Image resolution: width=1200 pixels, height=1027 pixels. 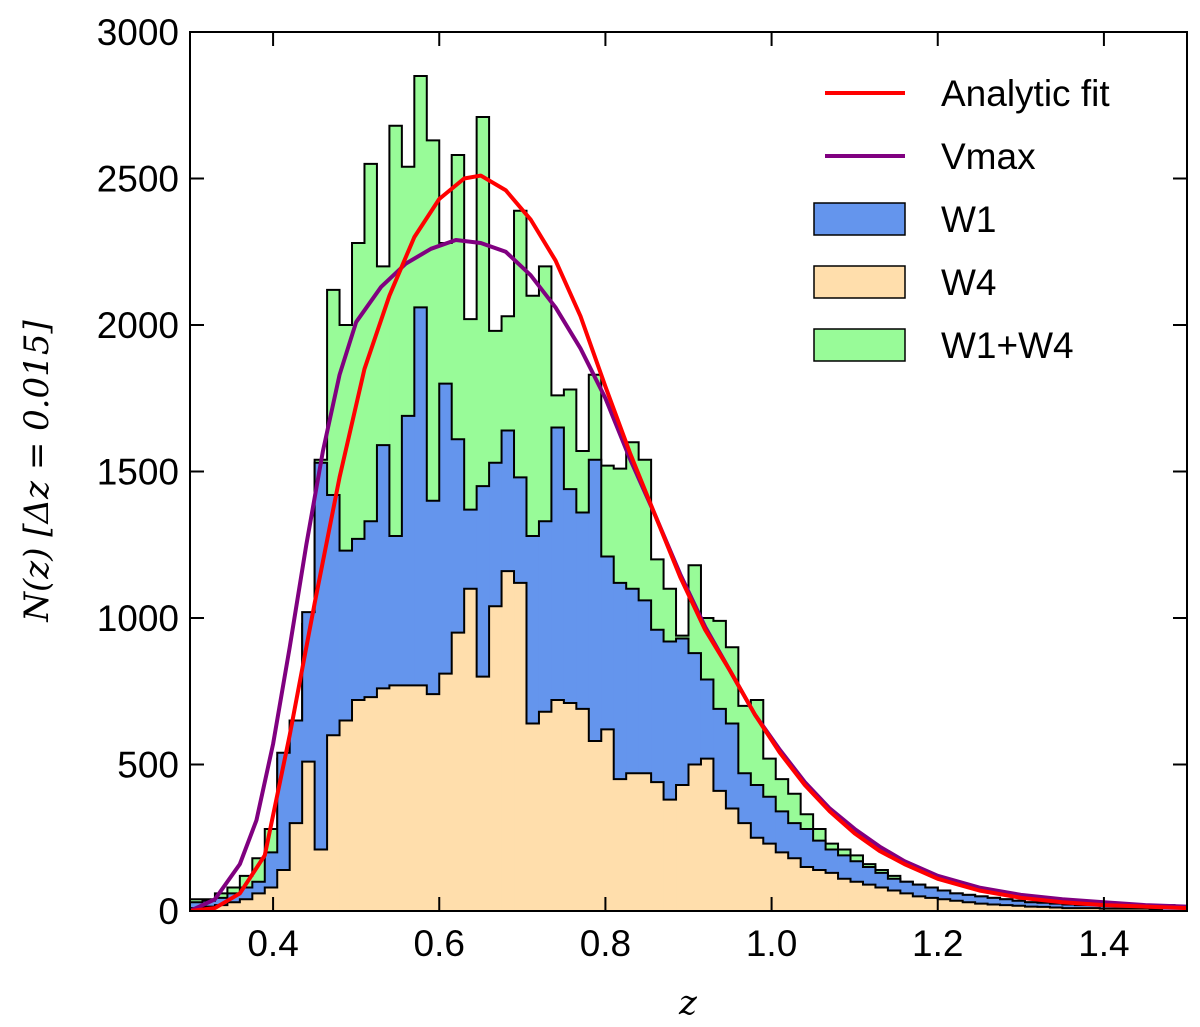 I want to click on y-tick-label: 0, so click(x=168, y=911).